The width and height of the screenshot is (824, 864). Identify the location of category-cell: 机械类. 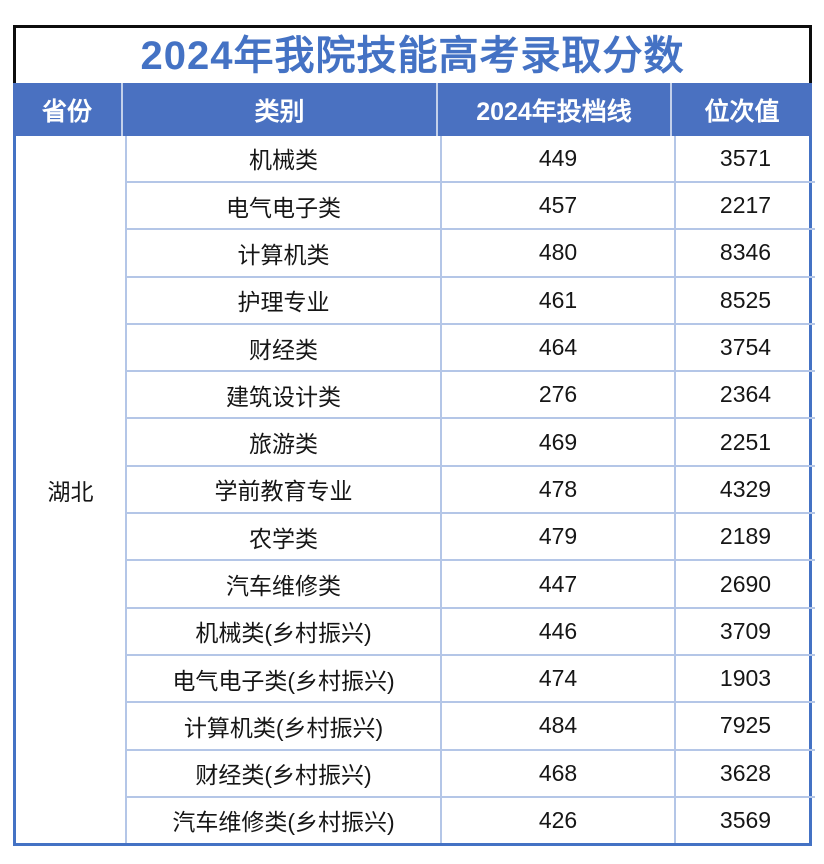
(283, 159).